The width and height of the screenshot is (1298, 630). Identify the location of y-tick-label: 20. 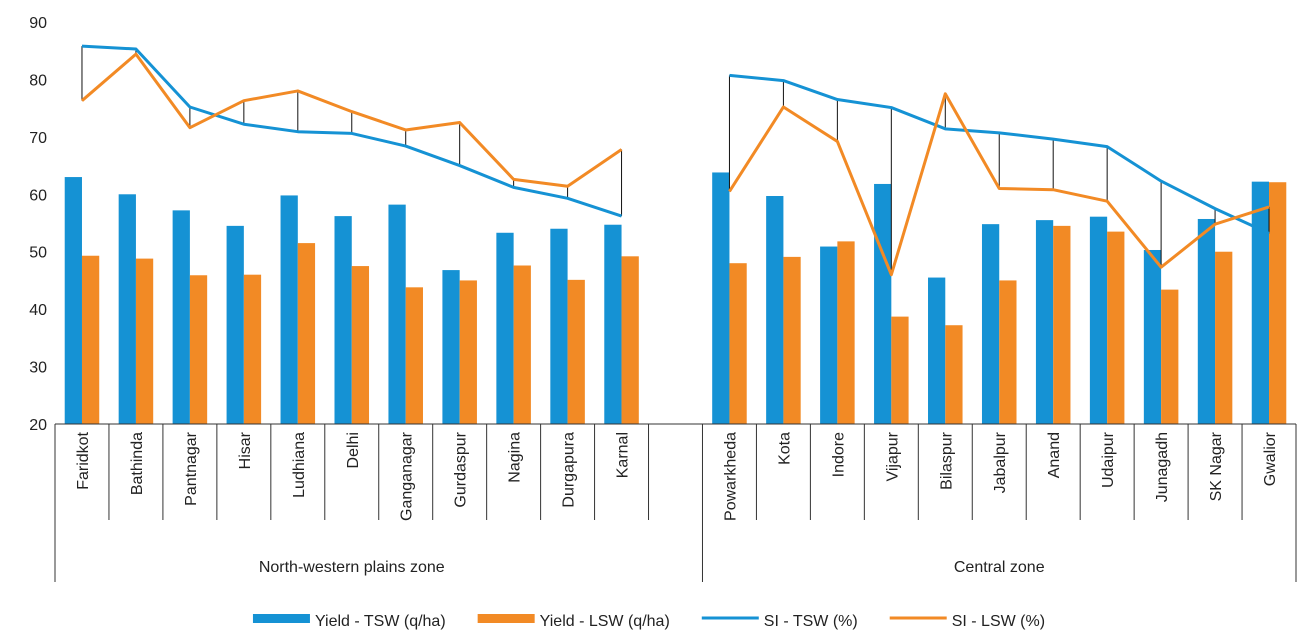
(38, 425).